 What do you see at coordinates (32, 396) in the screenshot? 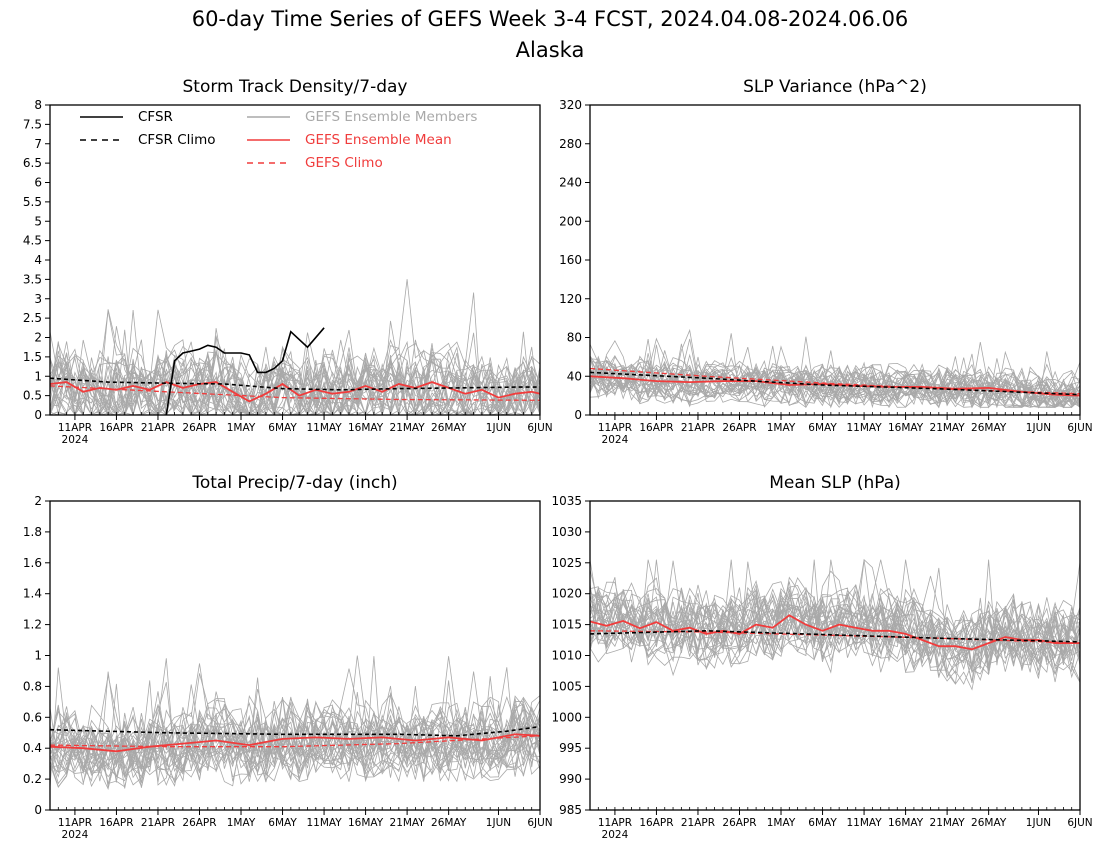
I see `y-tick-label: 0.5` at bounding box center [32, 396].